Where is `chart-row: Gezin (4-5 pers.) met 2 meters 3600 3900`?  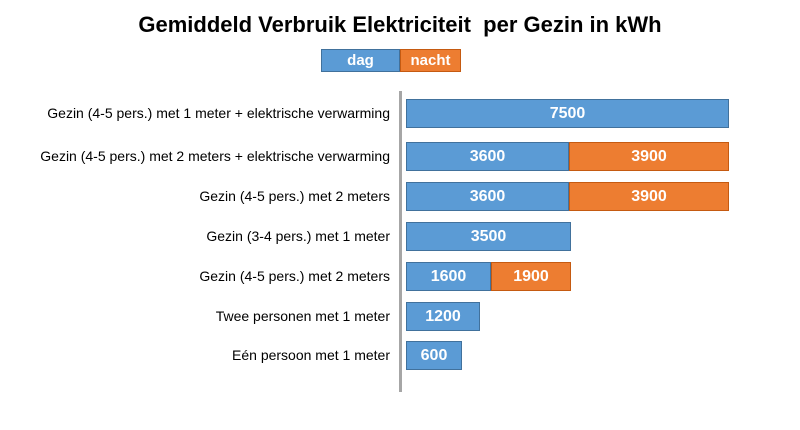 chart-row: Gezin (4-5 pers.) met 2 meters 3600 3900 is located at coordinates (400, 196).